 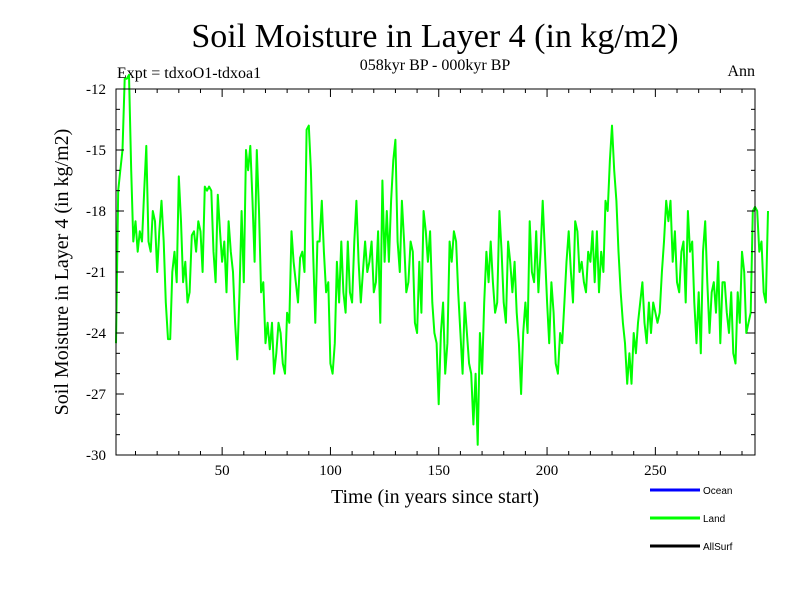 I want to click on x-tick-label: 150, so click(x=438, y=471).